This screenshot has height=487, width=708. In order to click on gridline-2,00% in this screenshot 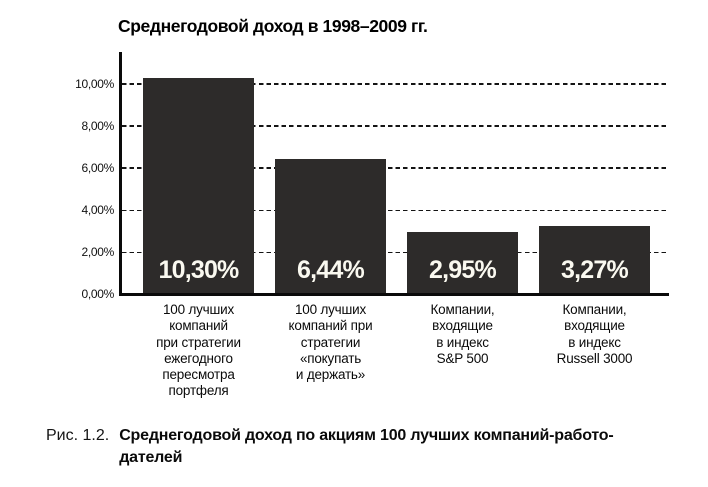, I will do `click(395, 252)`.